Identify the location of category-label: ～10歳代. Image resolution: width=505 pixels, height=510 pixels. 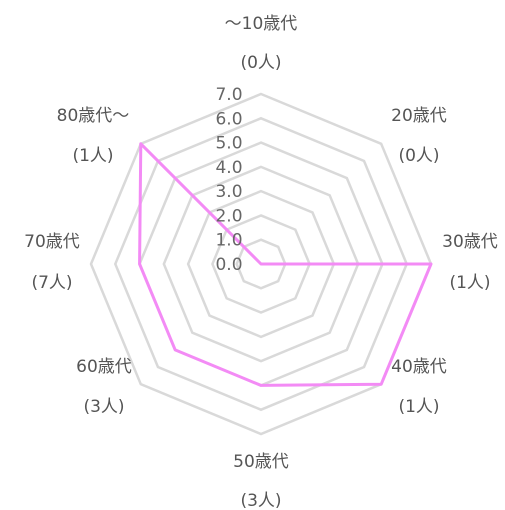
(261, 24).